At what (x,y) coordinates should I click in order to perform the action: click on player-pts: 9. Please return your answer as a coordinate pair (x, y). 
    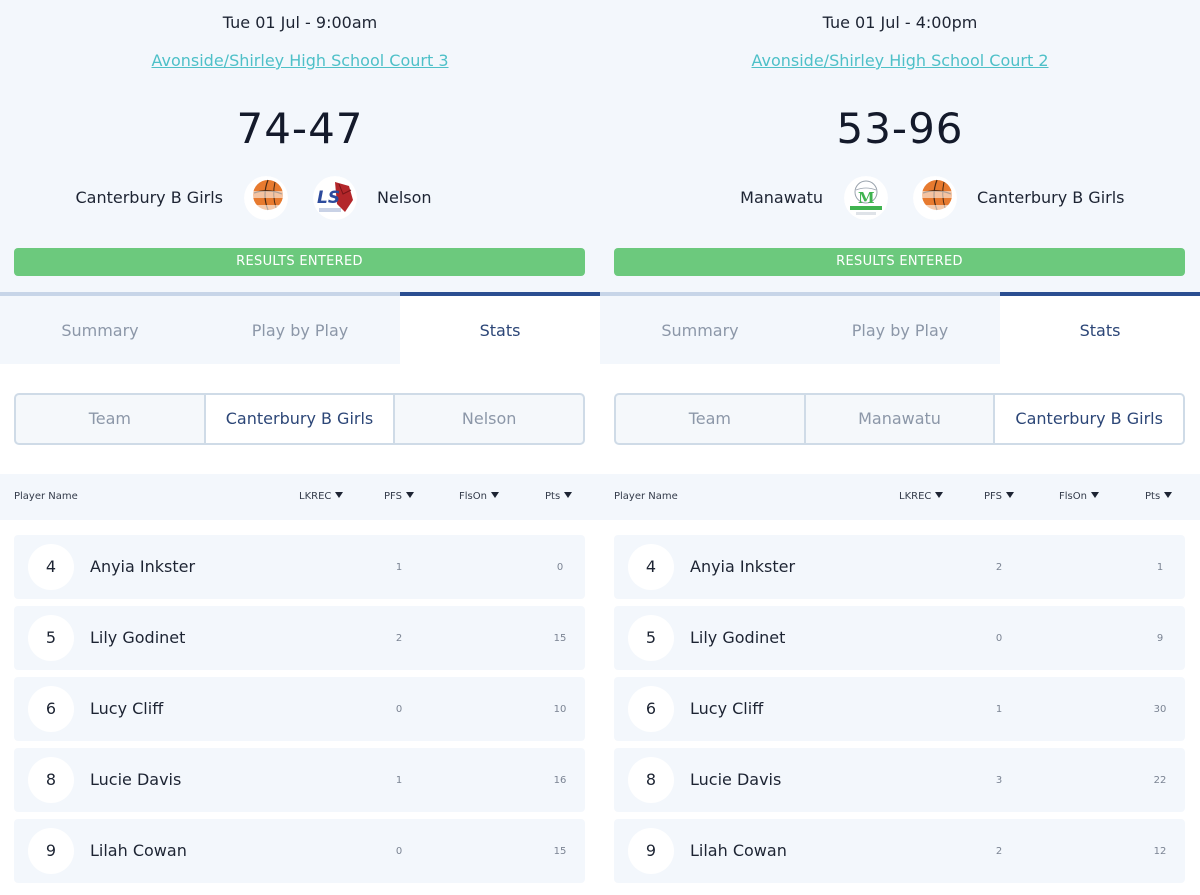
    Looking at the image, I should click on (1160, 638).